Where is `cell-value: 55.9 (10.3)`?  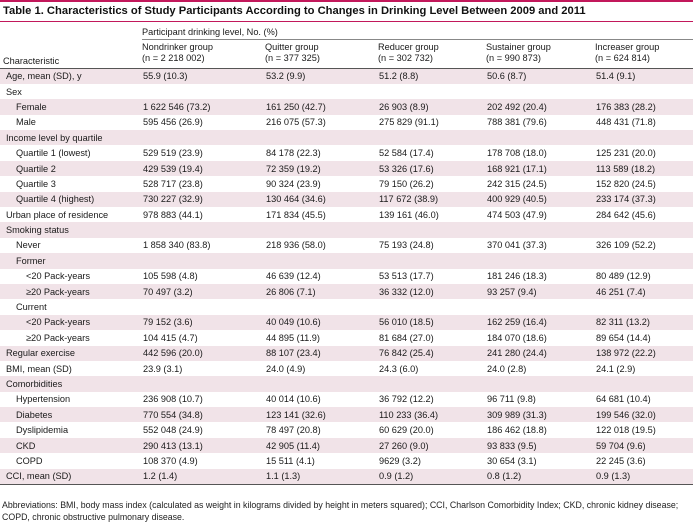 cell-value: 55.9 (10.3) is located at coordinates (165, 76).